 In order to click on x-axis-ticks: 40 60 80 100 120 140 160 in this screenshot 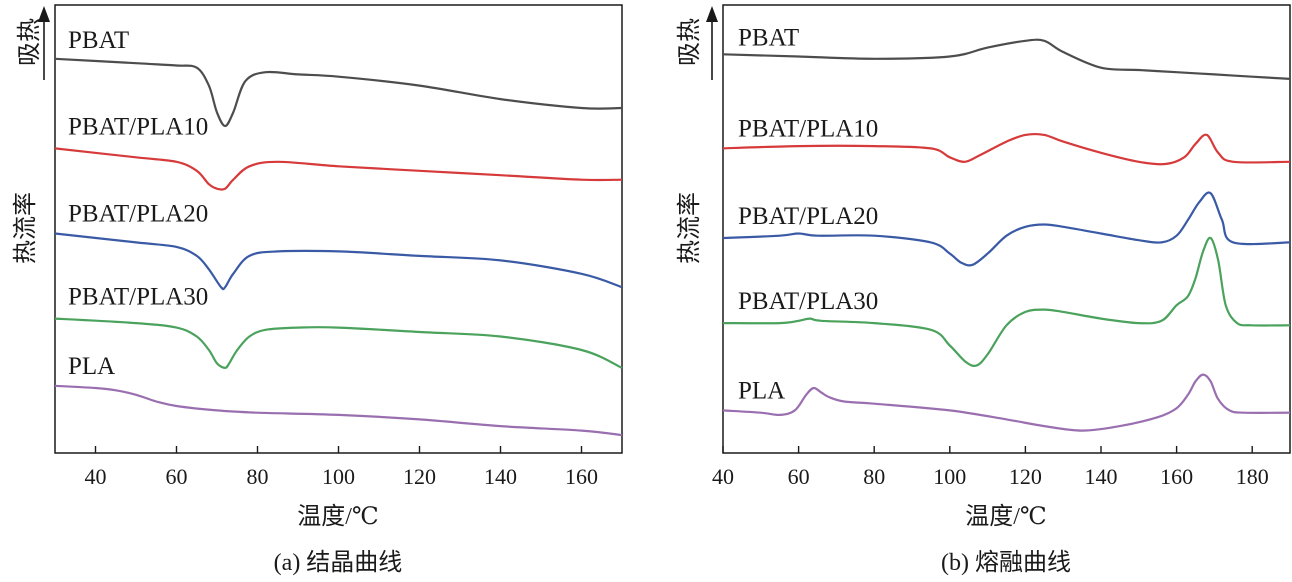, I will do `click(341, 467)`.